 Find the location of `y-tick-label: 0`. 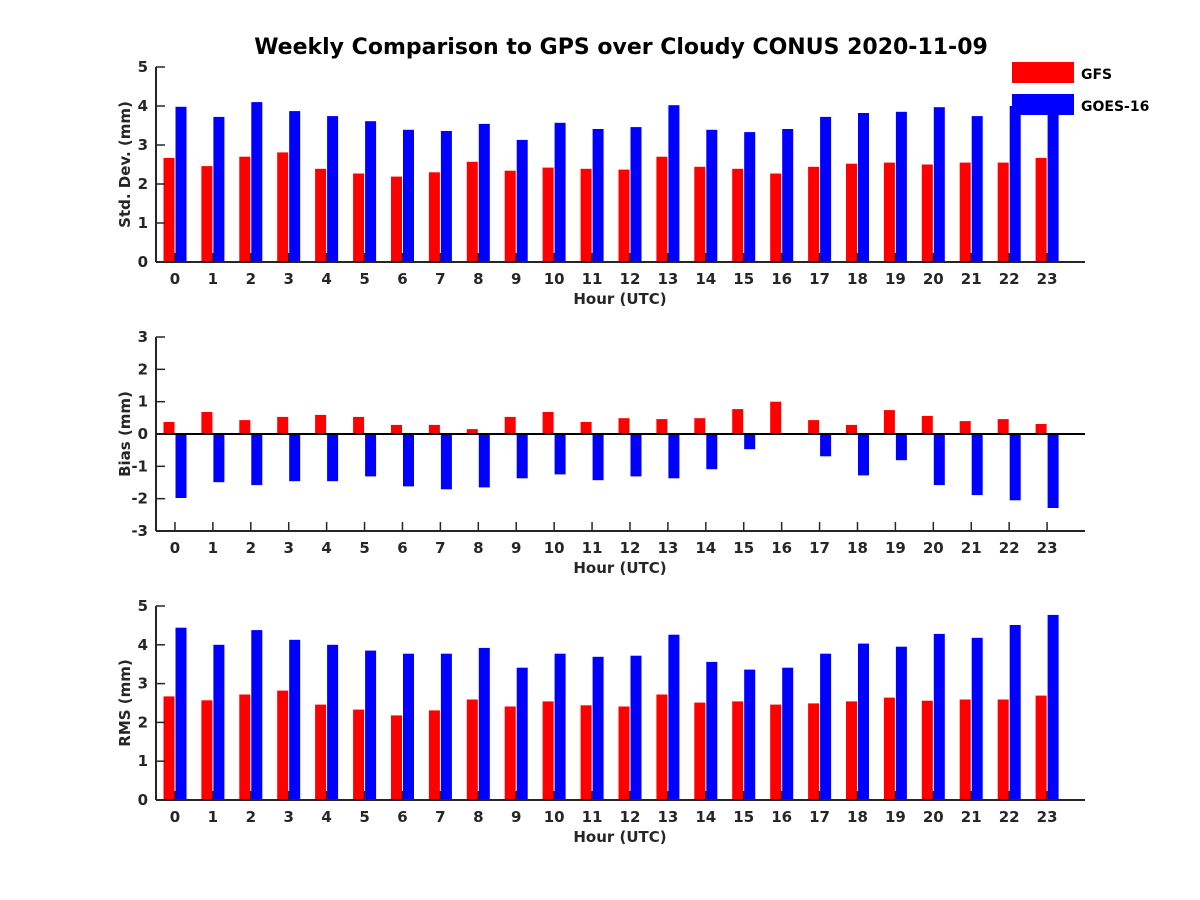

y-tick-label: 0 is located at coordinates (143, 262).